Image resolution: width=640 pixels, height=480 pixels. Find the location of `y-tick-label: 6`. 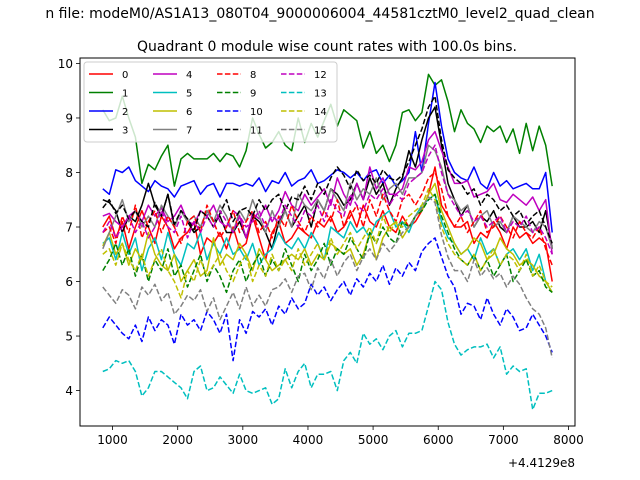

y-tick-label: 6 is located at coordinates (69, 282).